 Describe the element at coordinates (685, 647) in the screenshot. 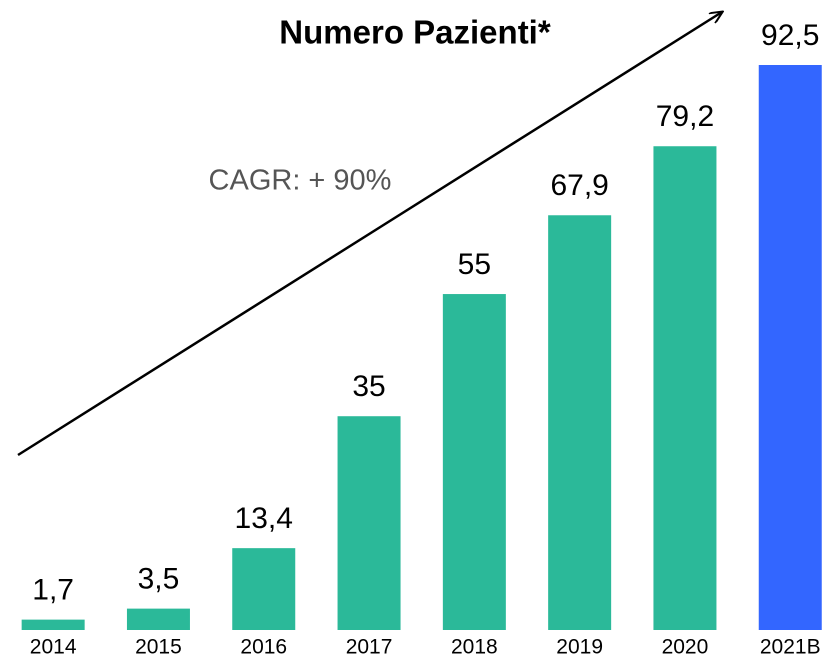

I see `x-tick-label: 2020` at that location.